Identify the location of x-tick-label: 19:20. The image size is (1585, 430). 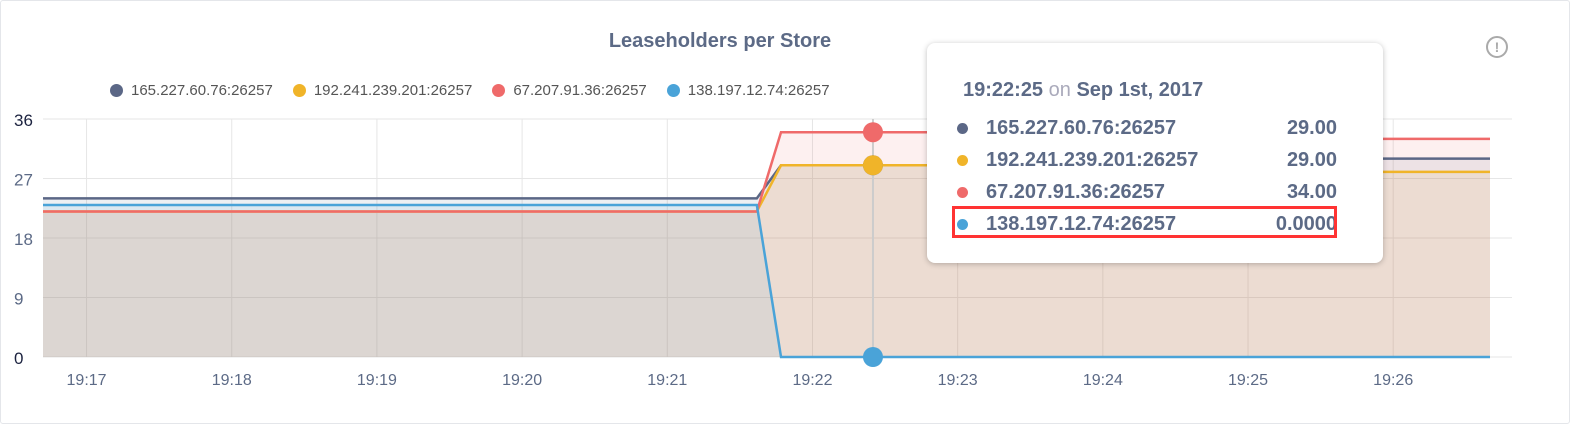
(522, 380).